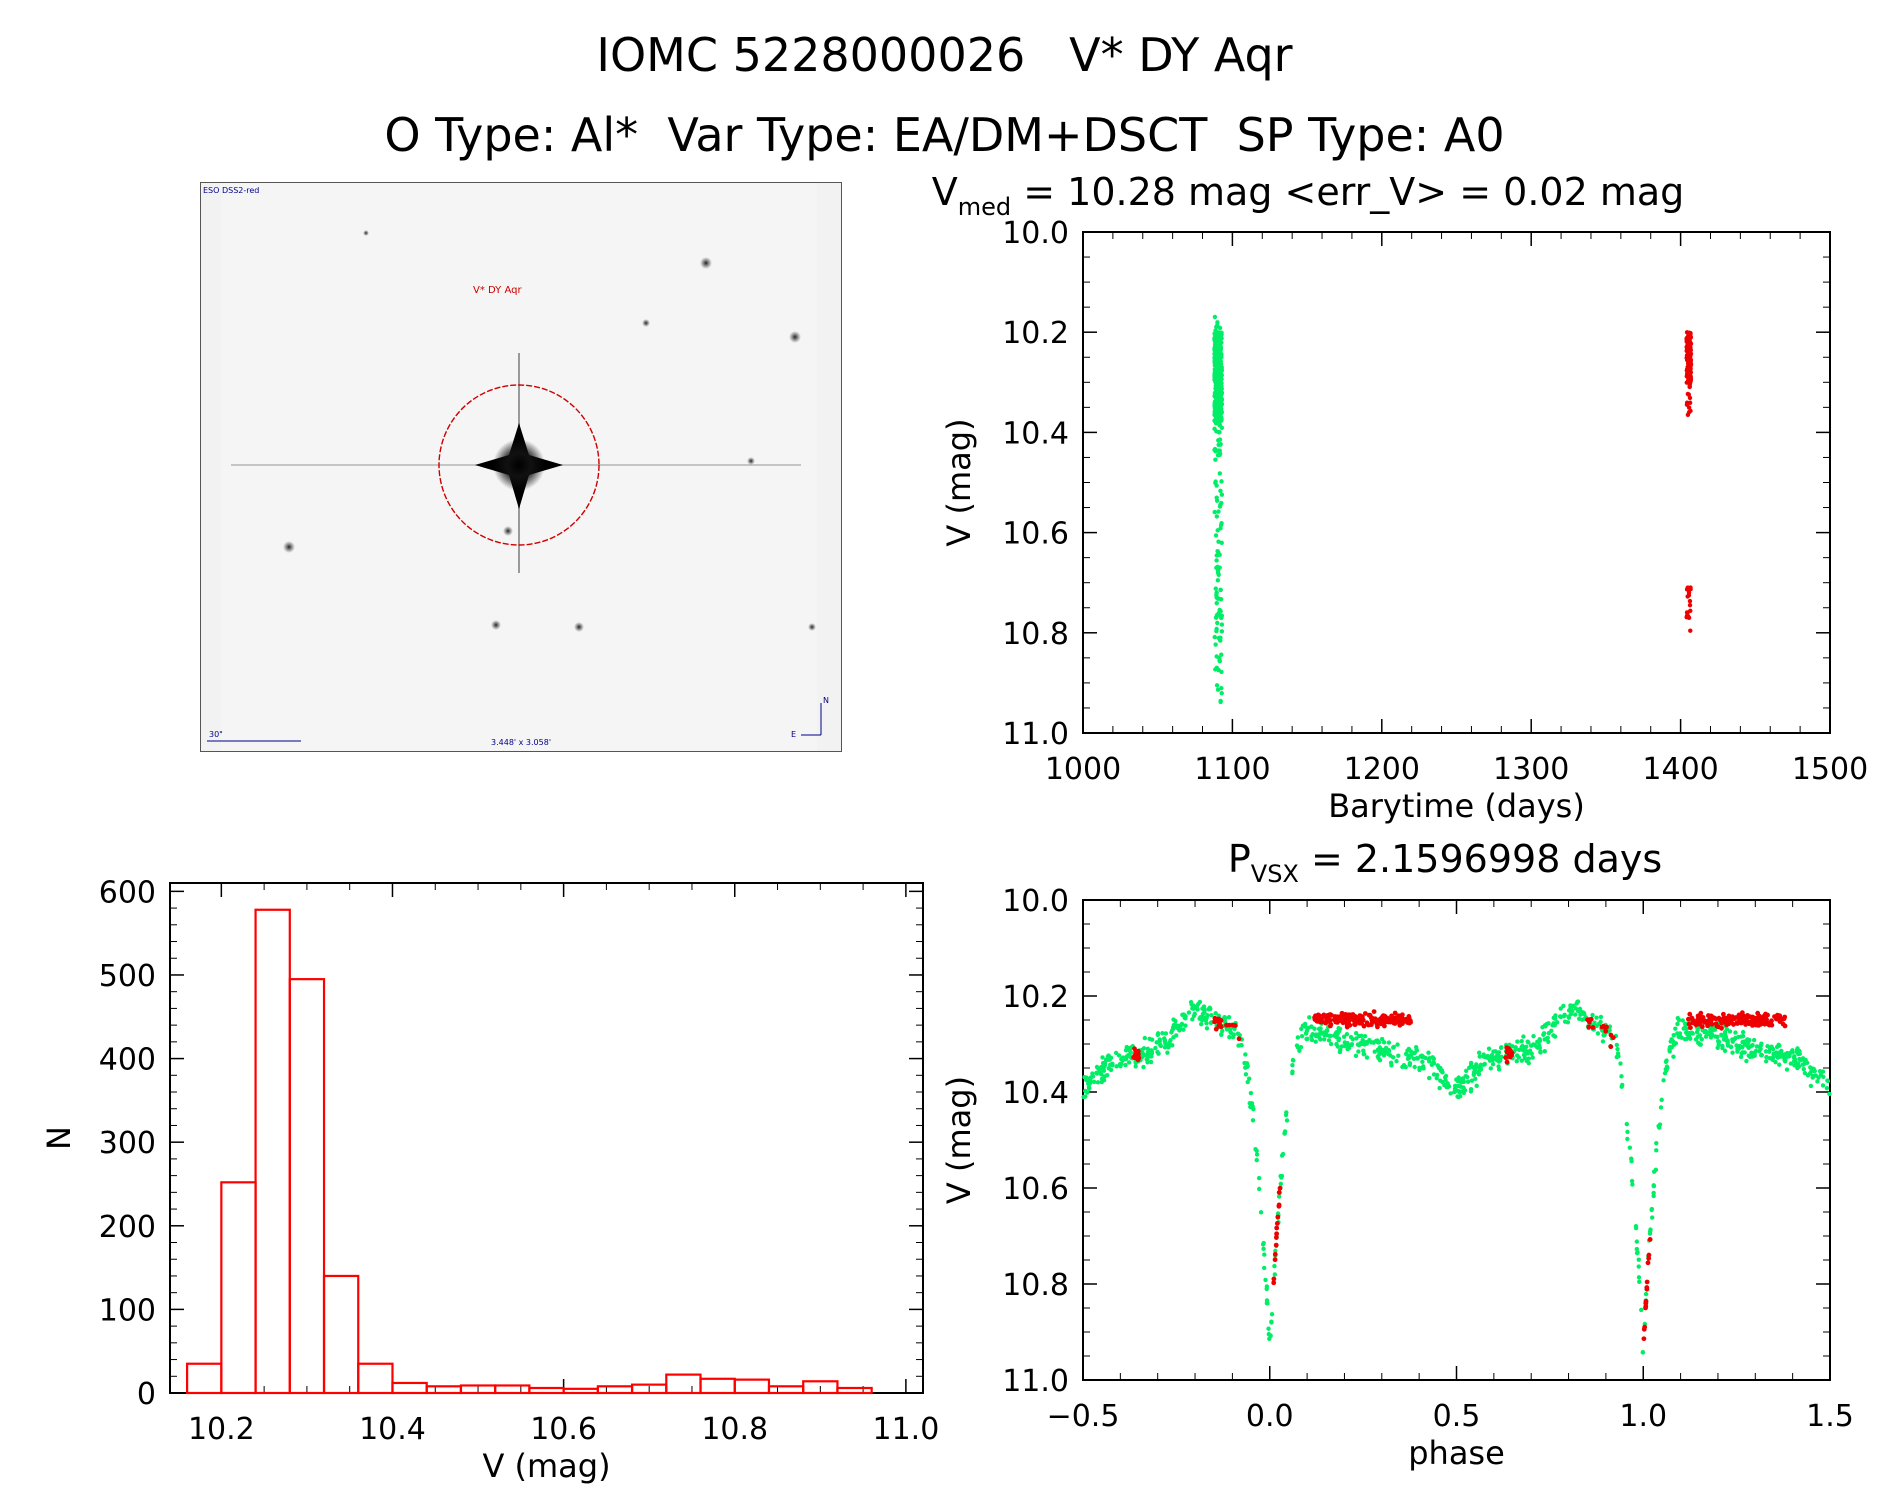 This screenshot has width=1889, height=1494. Describe the element at coordinates (1035, 734) in the screenshot. I see `y-tick-label: 11.0` at that location.